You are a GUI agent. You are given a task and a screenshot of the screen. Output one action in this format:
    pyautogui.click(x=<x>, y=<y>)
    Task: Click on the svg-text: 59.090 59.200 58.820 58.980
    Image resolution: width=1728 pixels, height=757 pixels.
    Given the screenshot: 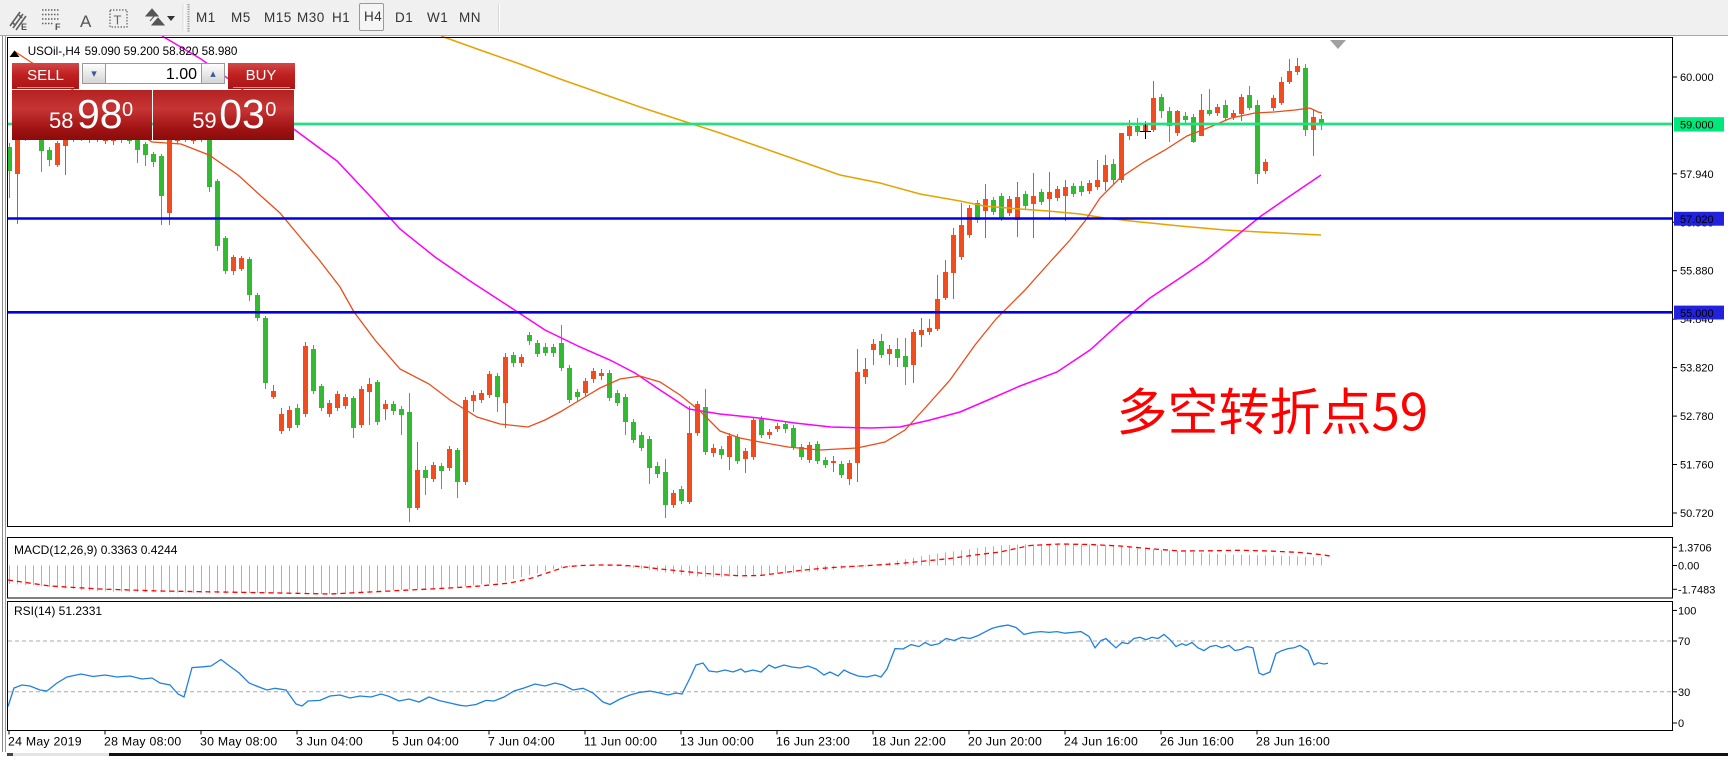 What is the action you would take?
    pyautogui.click(x=161, y=51)
    